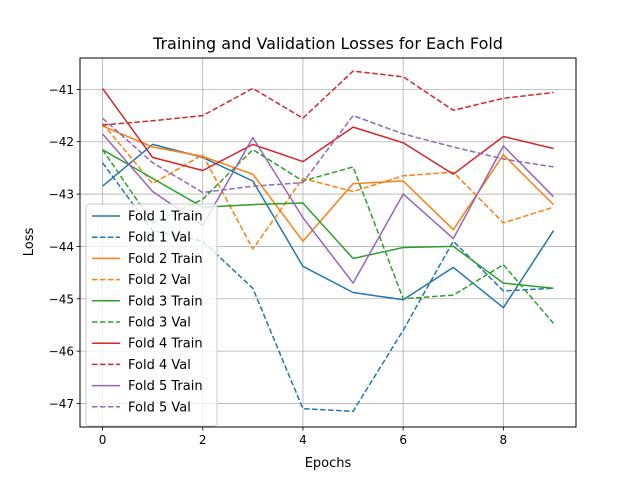  Describe the element at coordinates (328, 463) in the screenshot. I see `x-axis-label: Epochs` at that location.